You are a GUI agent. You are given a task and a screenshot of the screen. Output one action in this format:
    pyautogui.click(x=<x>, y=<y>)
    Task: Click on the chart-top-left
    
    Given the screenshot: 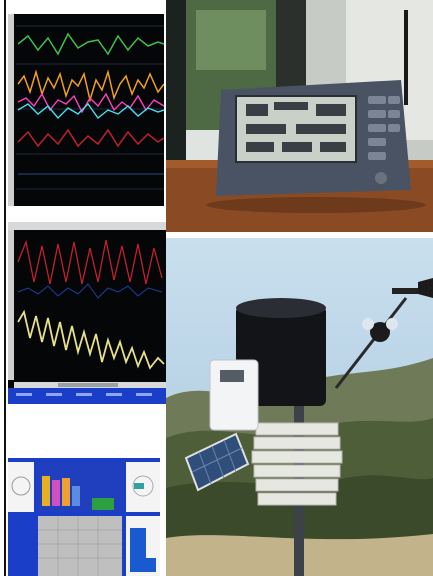 What is the action you would take?
    pyautogui.click(x=86, y=110)
    